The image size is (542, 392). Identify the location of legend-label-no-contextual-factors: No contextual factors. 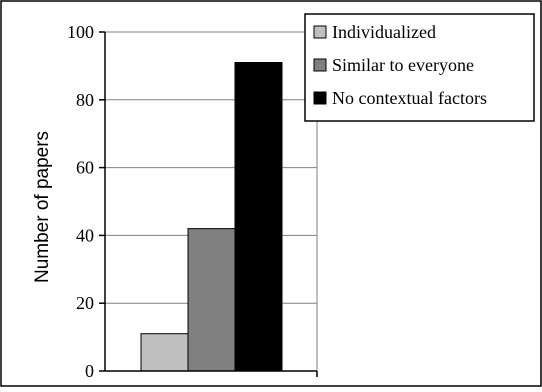
(409, 98).